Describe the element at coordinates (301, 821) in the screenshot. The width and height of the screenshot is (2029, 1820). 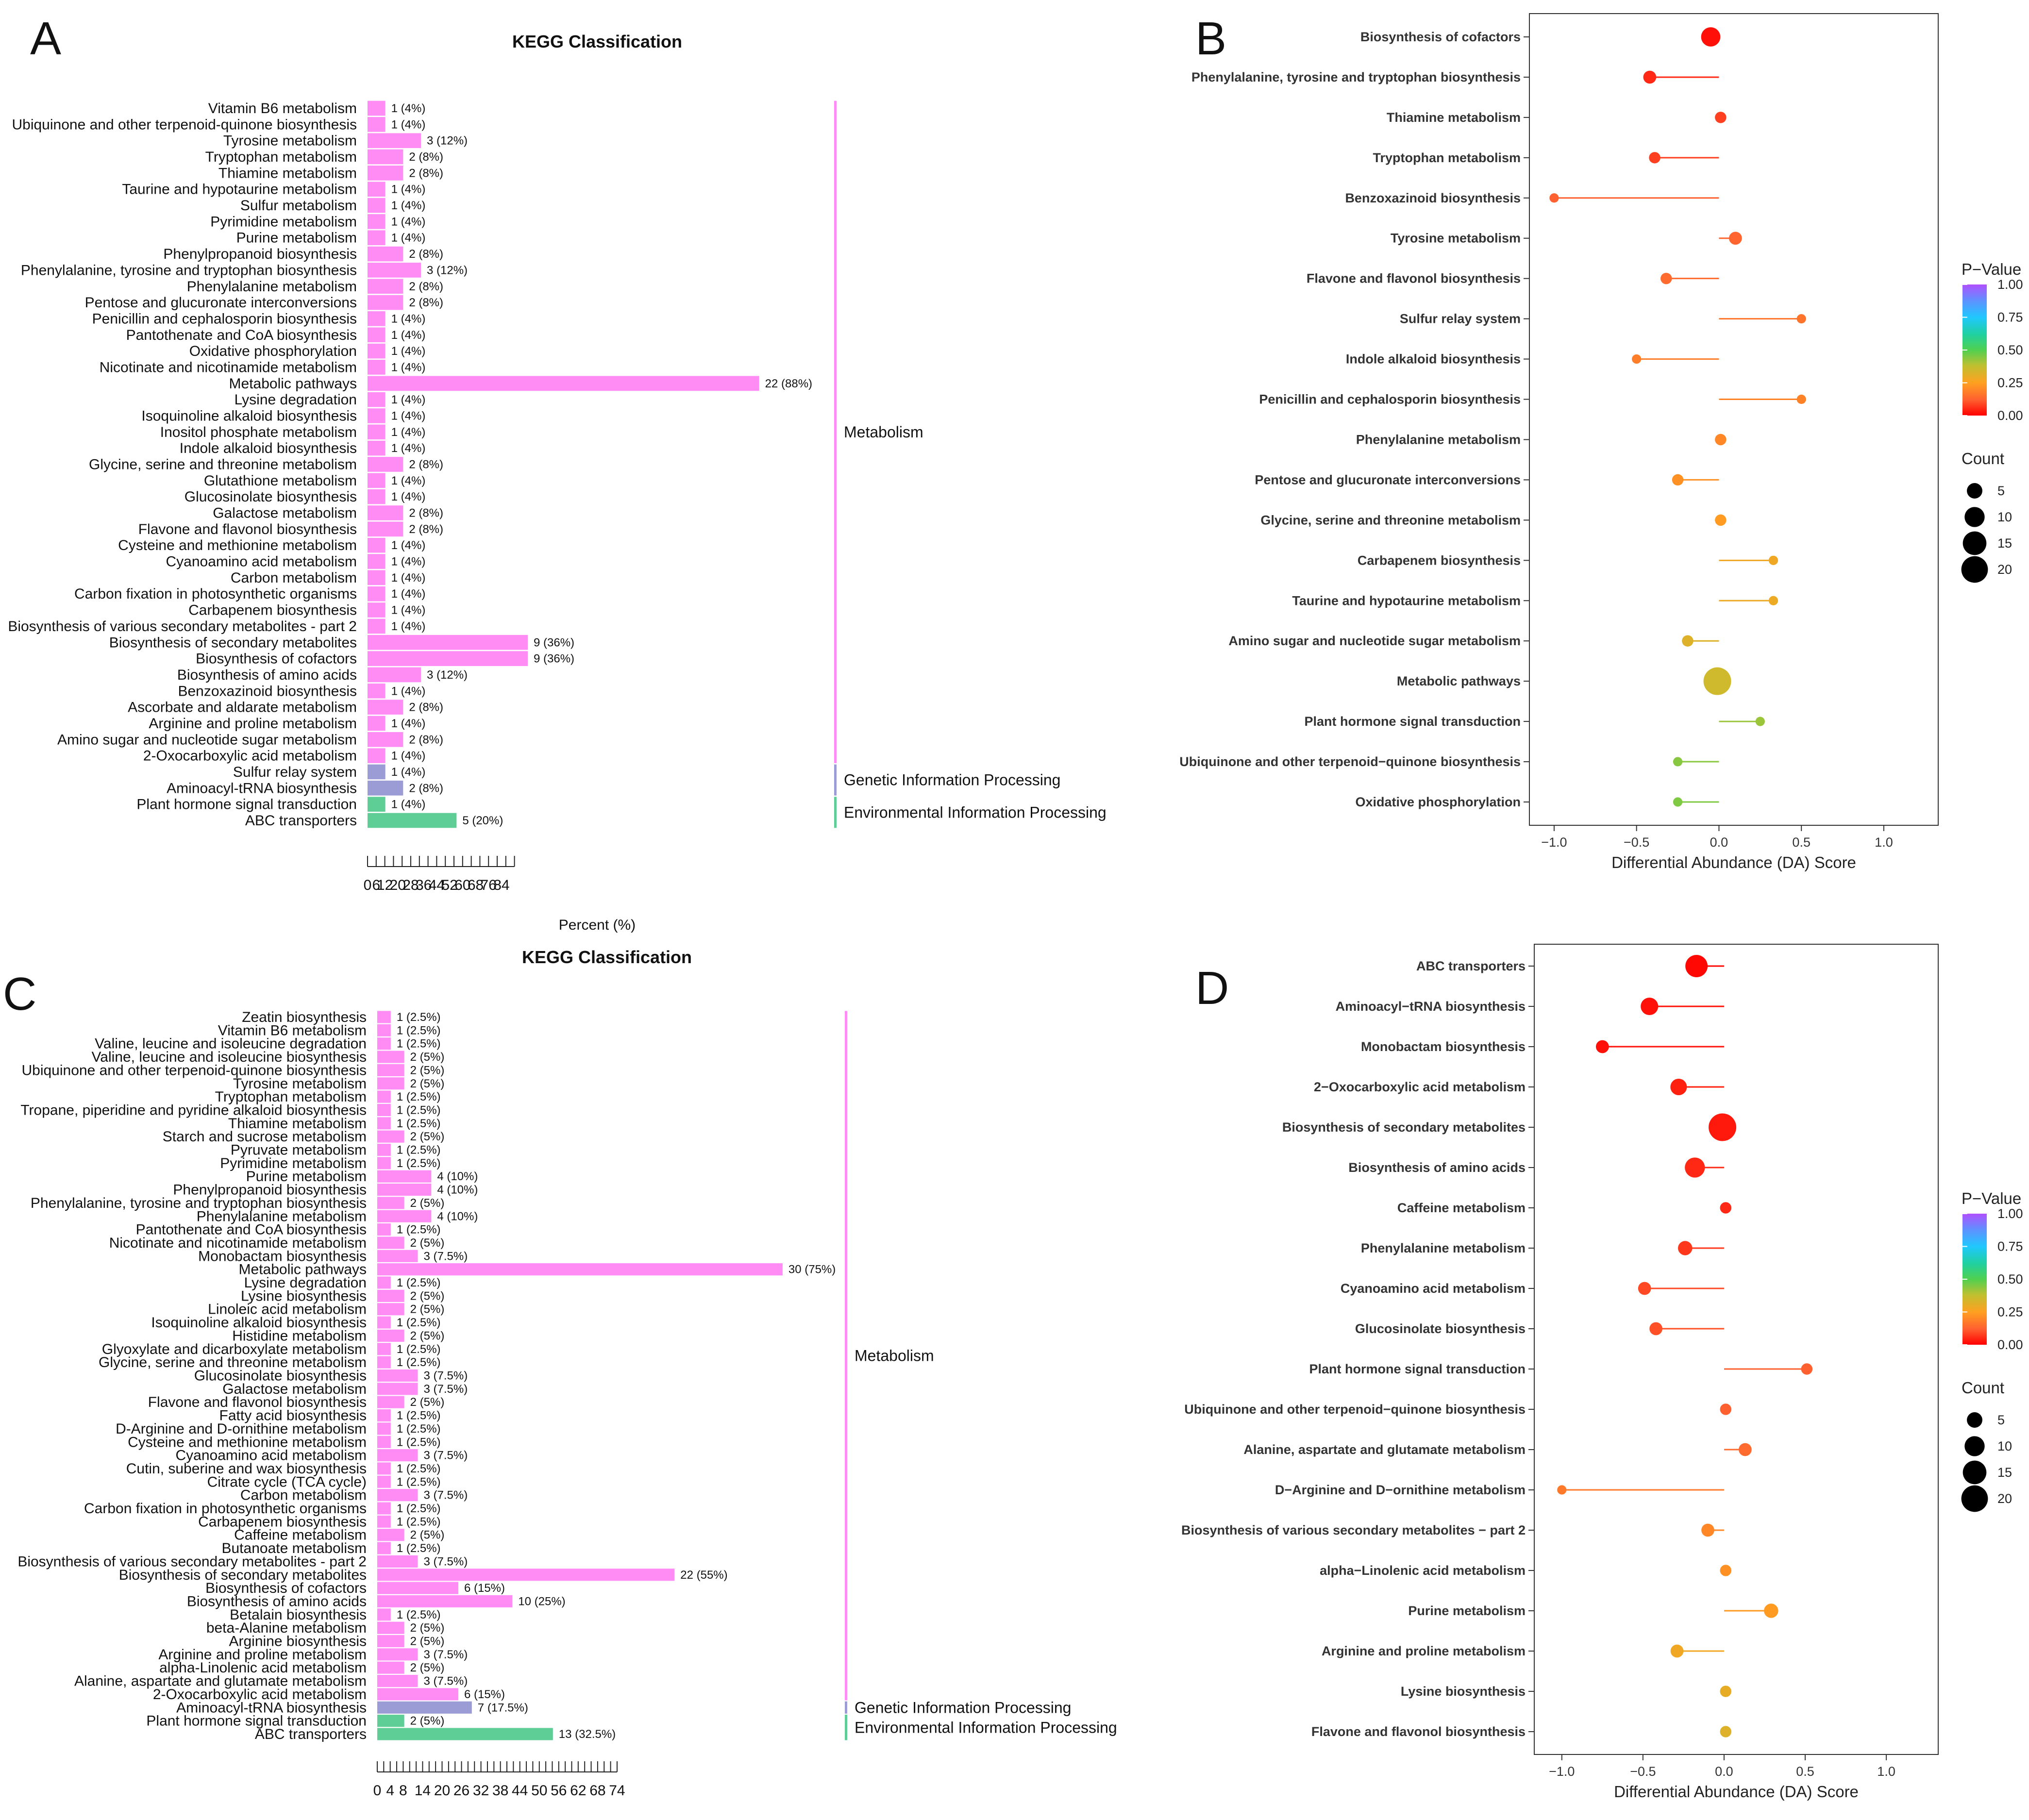
I see `kegg-a-category-label: ABC transporters` at that location.